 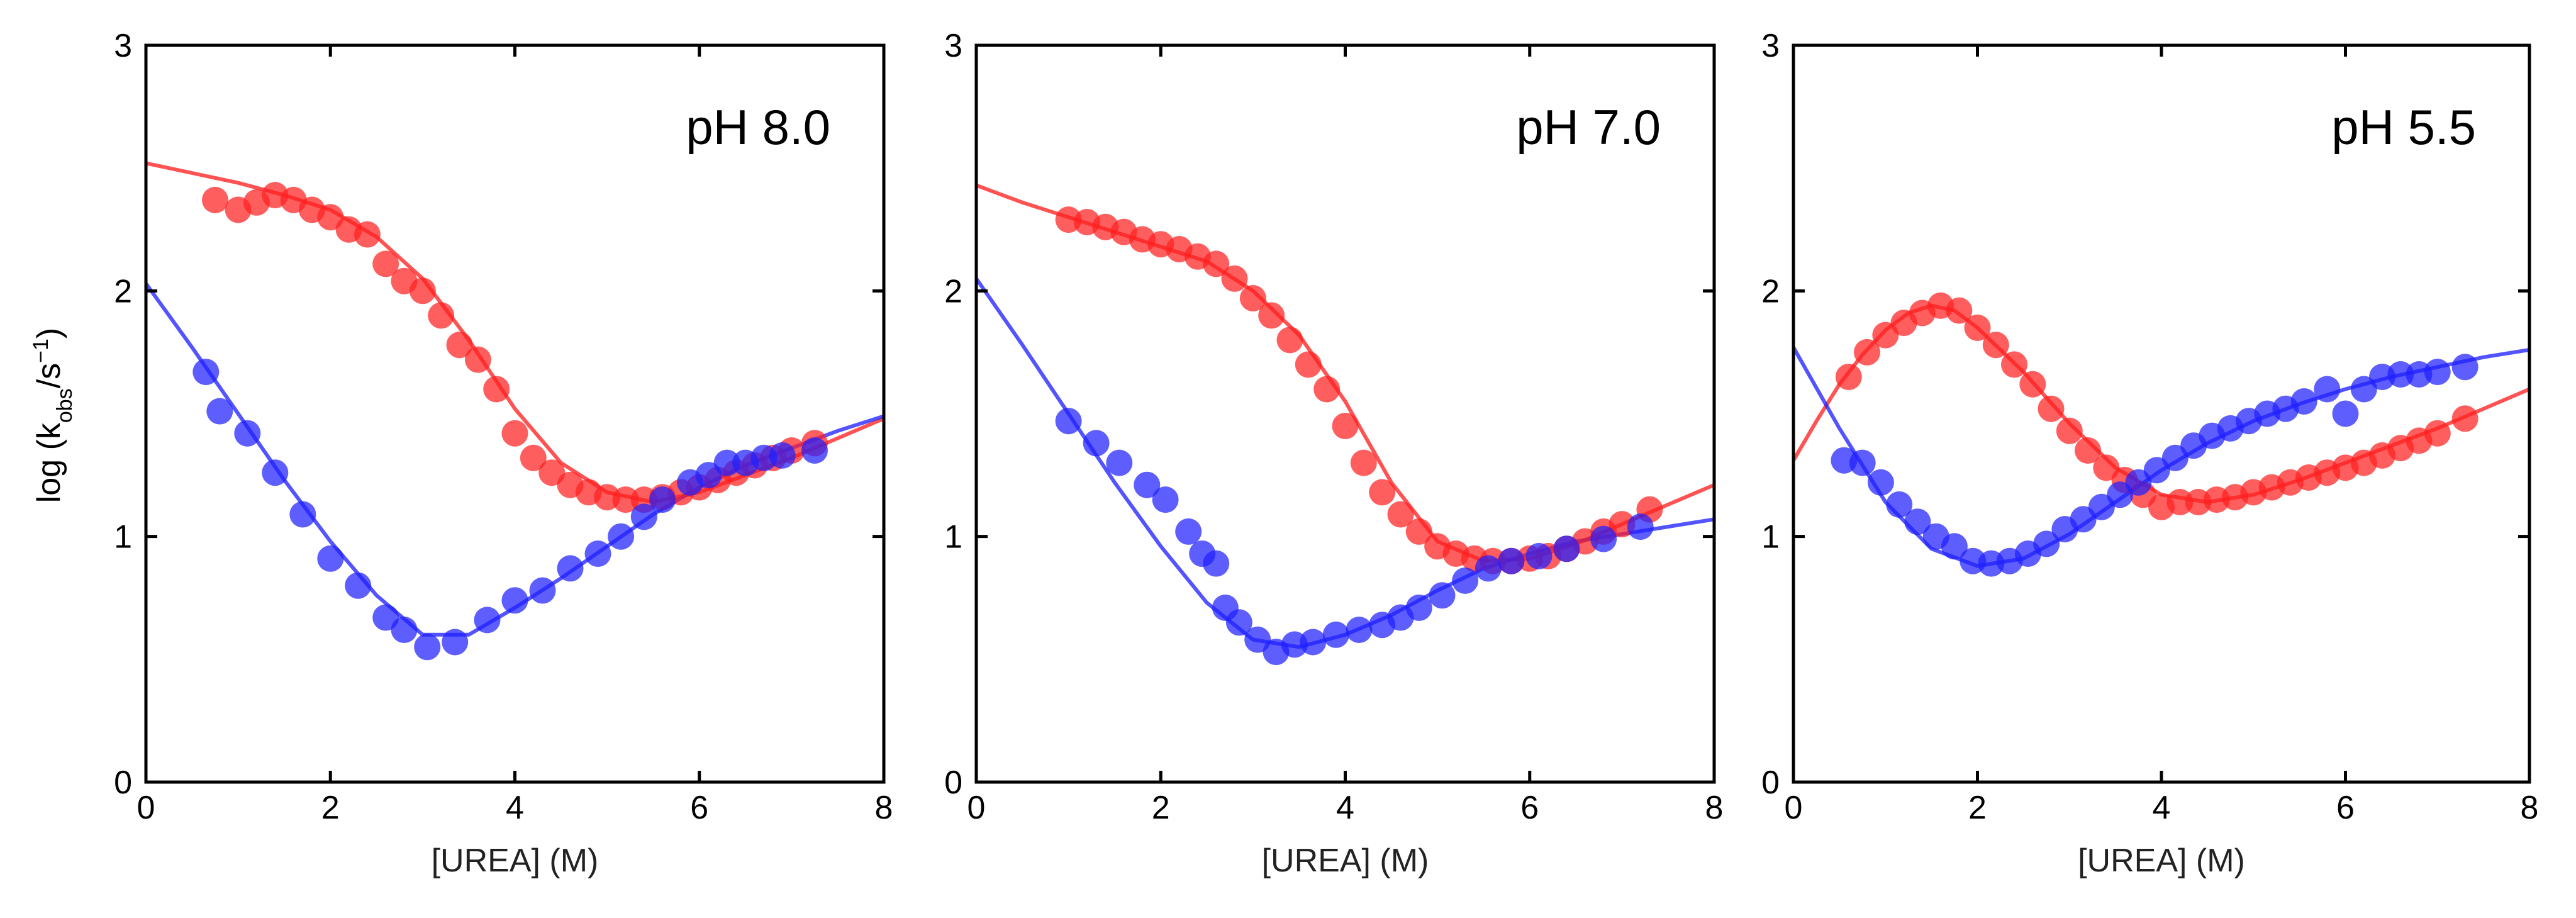 What do you see at coordinates (758, 127) in the screenshot?
I see `panel-title: pH 8.0` at bounding box center [758, 127].